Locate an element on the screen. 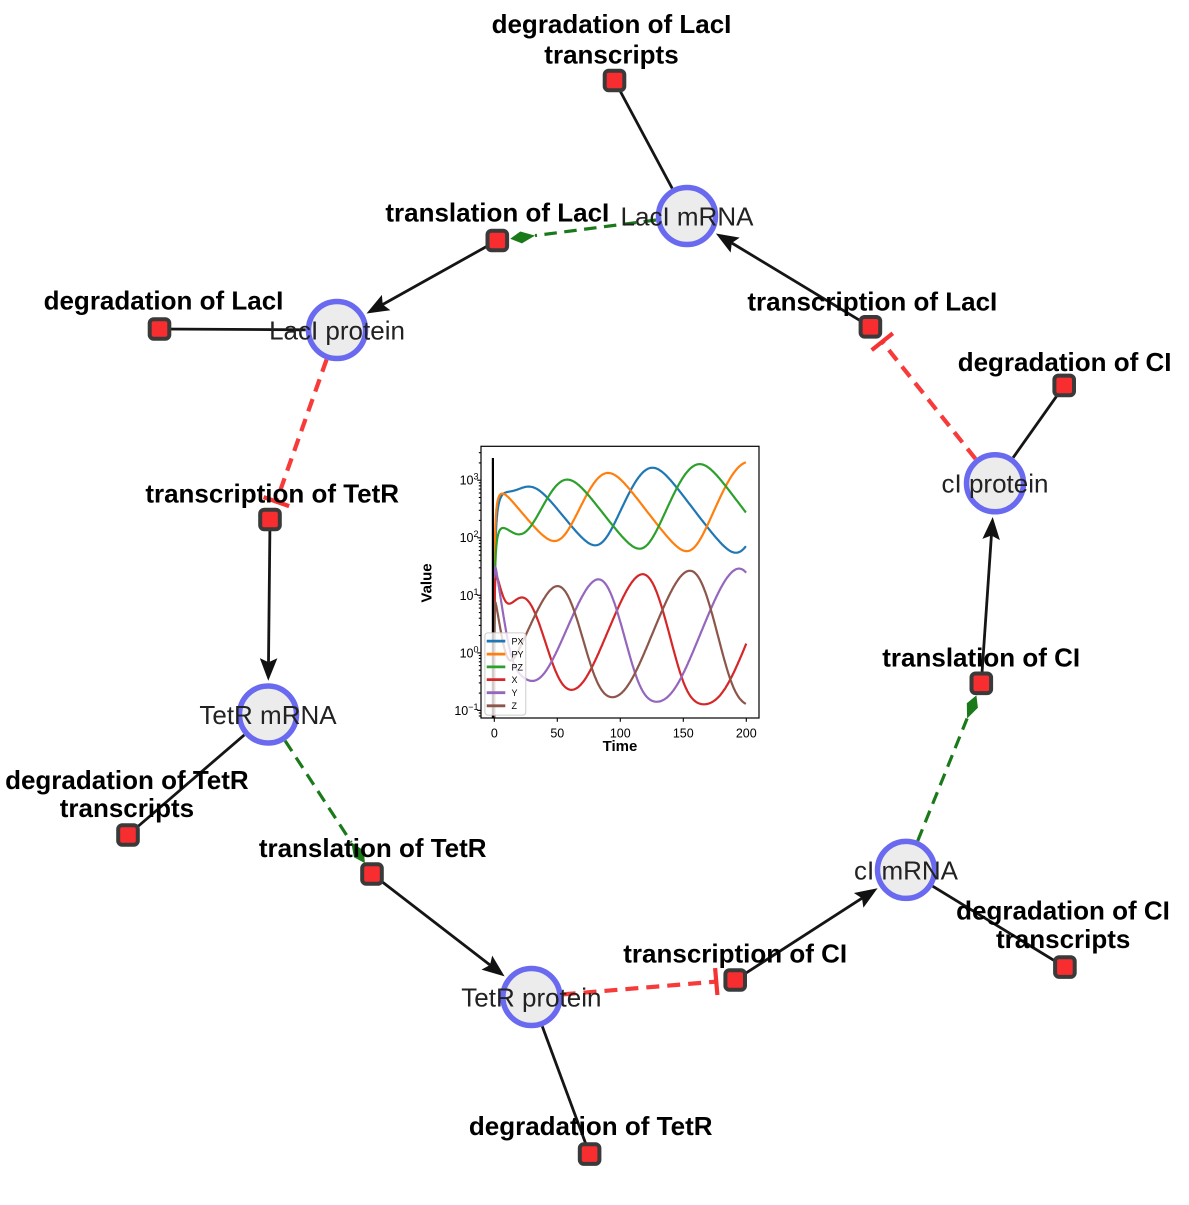 The height and width of the screenshot is (1205, 1189). svg-text: cI mRNA is located at coordinates (906, 871).